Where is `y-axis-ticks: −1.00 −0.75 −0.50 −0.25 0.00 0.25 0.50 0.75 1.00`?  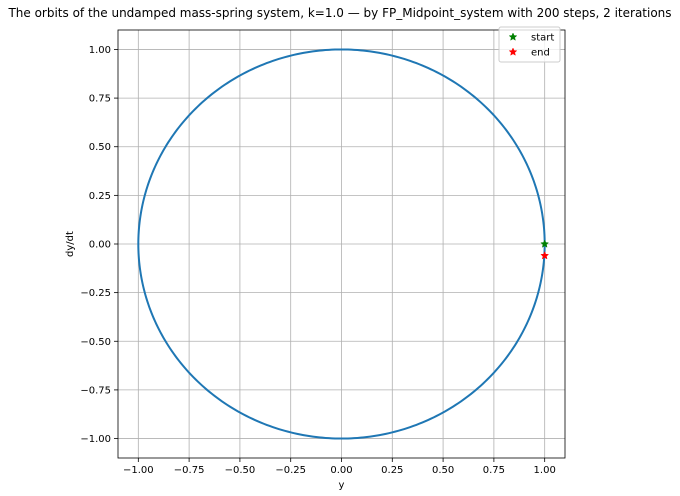
y-axis-ticks: −1.00 −0.75 −0.50 −0.25 0.00 0.25 0.50 0.75 1.00 is located at coordinates (99, 245).